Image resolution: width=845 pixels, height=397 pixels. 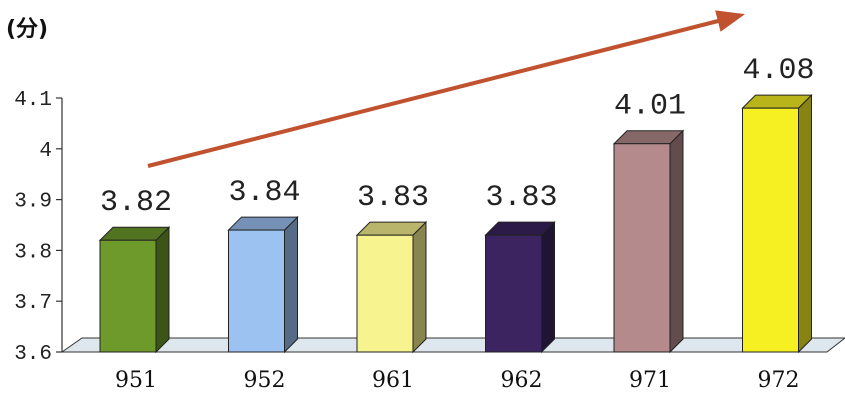 I want to click on value-label: 4.08, so click(x=778, y=71).